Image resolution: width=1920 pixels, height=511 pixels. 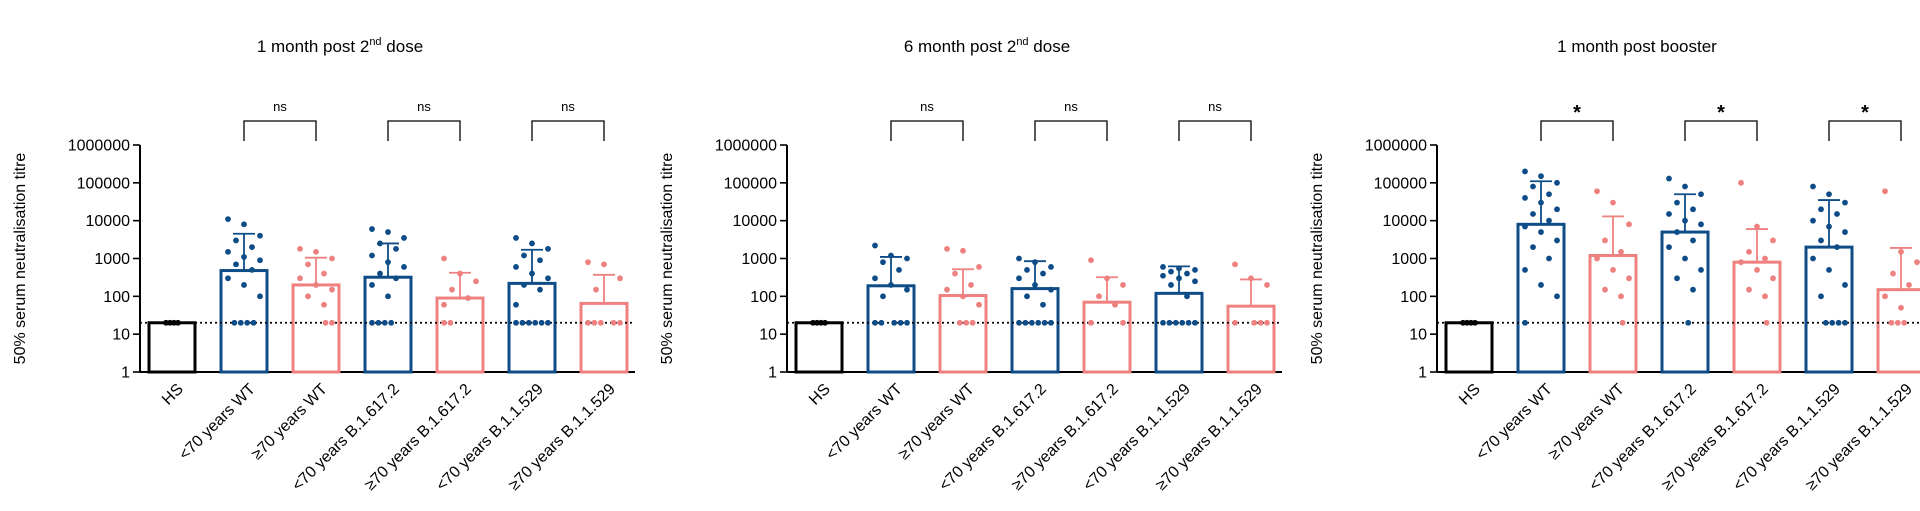 I want to click on y-tick-label: 100, so click(x=1413, y=297).